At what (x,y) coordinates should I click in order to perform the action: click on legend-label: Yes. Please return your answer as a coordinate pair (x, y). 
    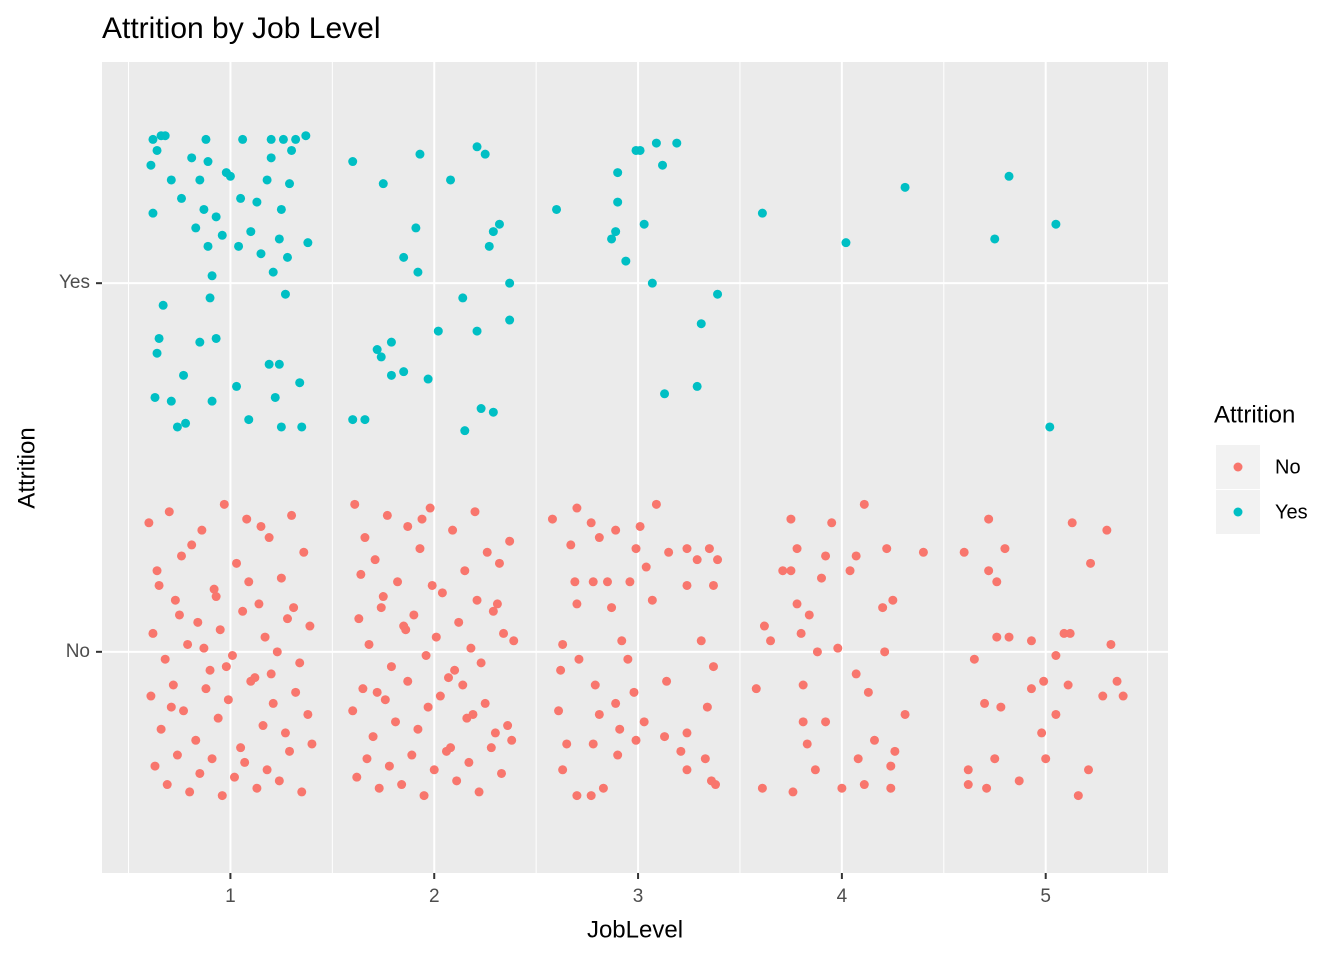
    Looking at the image, I should click on (1291, 512).